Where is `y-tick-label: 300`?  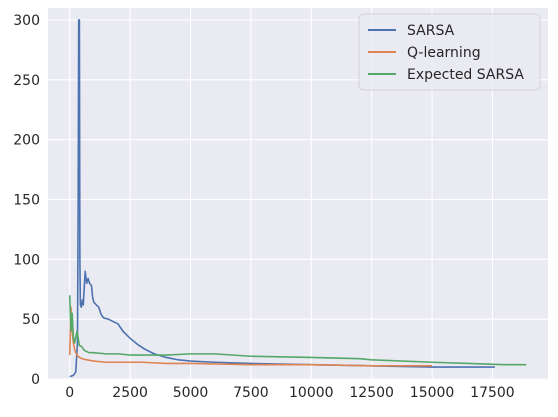
y-tick-label: 300 is located at coordinates (26, 21).